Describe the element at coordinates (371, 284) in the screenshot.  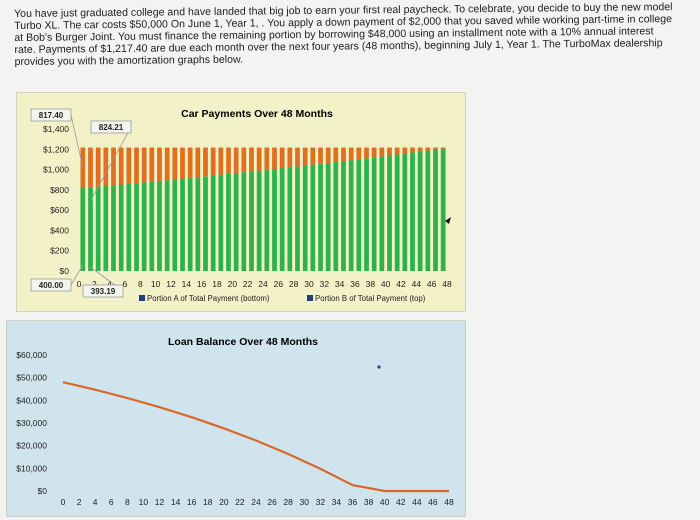
I see `x-tick-label: 38` at that location.